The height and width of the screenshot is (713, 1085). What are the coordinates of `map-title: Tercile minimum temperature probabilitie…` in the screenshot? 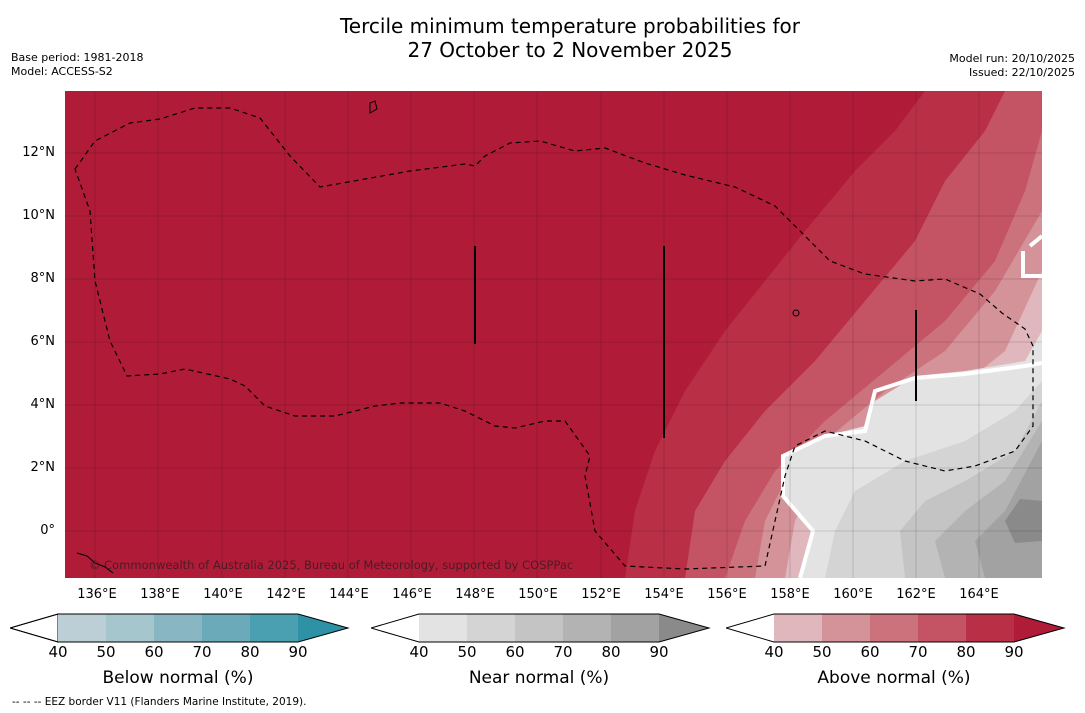 It's located at (542, 38).